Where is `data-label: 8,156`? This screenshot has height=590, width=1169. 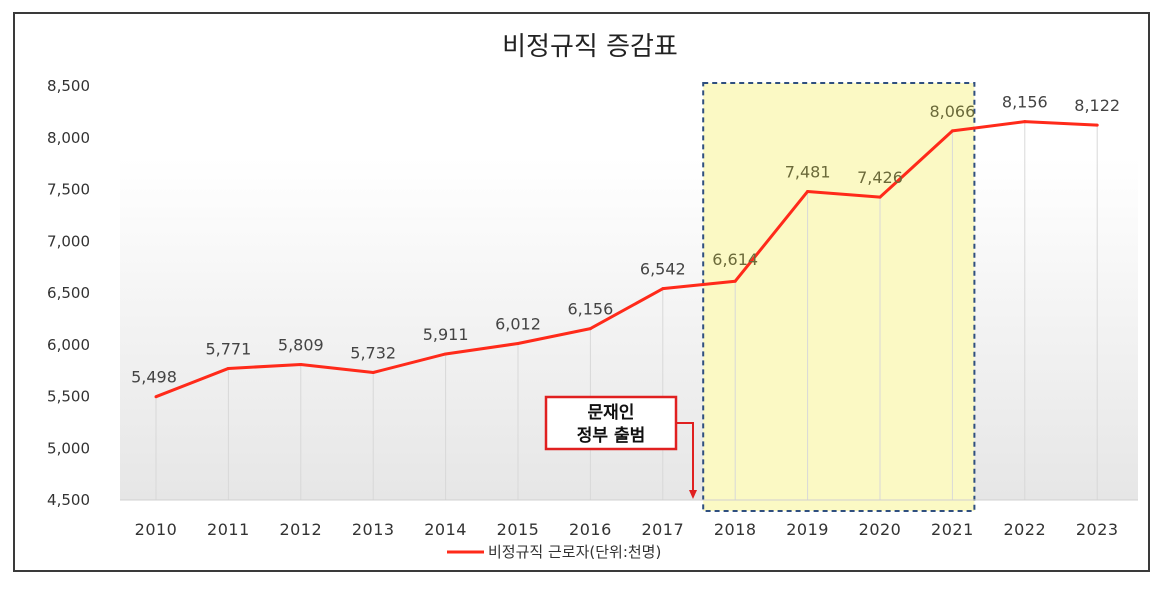
data-label: 8,156 is located at coordinates (1025, 102).